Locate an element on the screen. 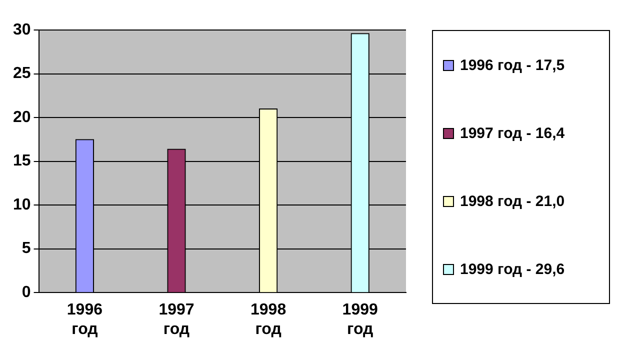 The image size is (625, 357). x-tick-label: 1998 год is located at coordinates (268, 320).